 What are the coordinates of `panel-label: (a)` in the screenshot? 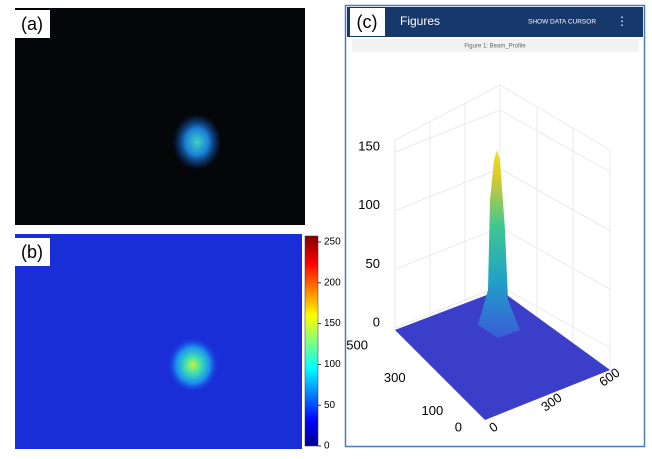 It's located at (32, 24).